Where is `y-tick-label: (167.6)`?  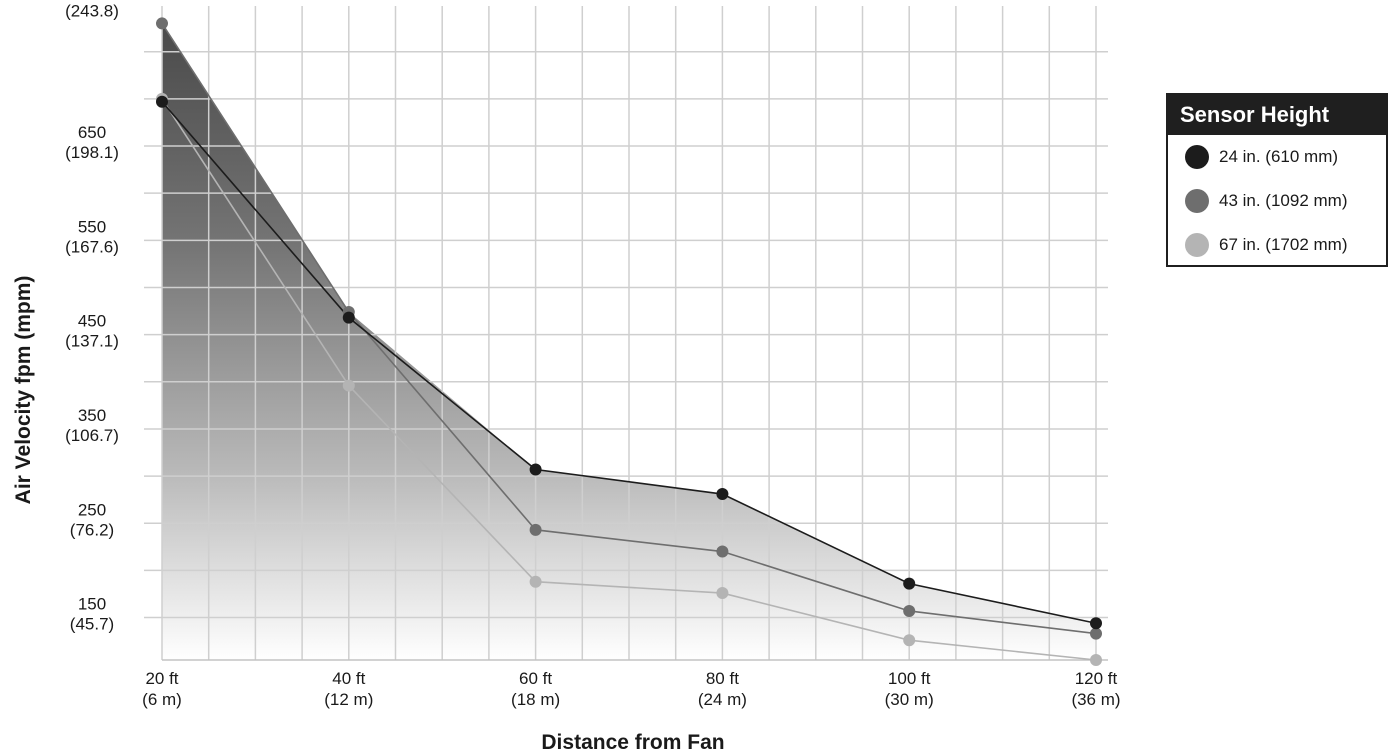
y-tick-label: (167.6) is located at coordinates (92, 246).